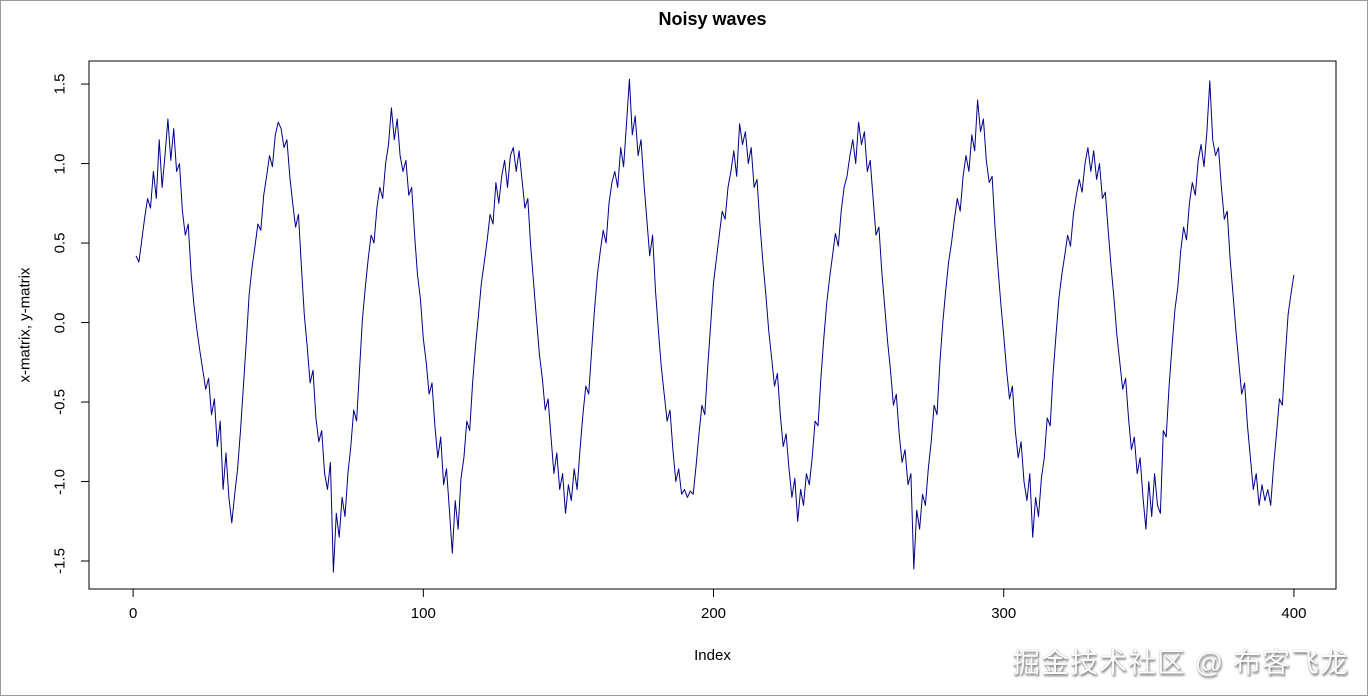 This screenshot has width=1368, height=696. I want to click on x-tick-label: 300, so click(1004, 613).